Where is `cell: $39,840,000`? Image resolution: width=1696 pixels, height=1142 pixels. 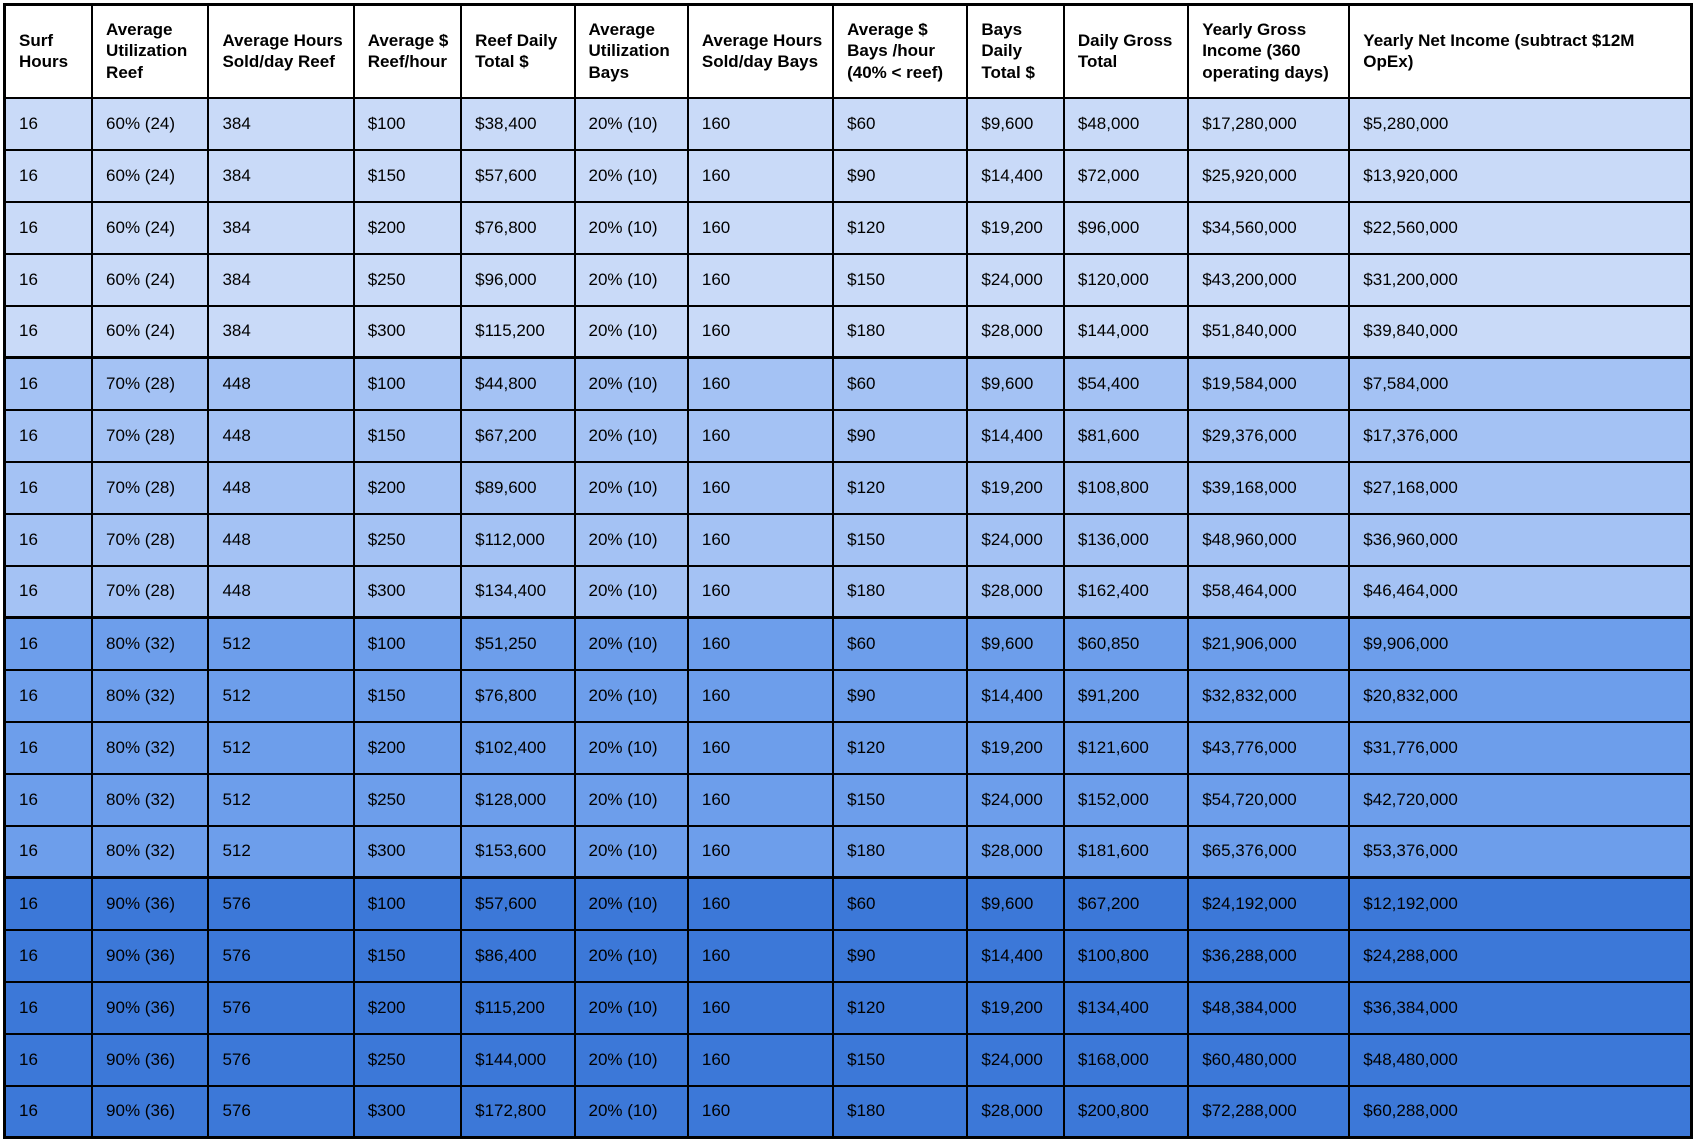 cell: $39,840,000 is located at coordinates (1520, 331).